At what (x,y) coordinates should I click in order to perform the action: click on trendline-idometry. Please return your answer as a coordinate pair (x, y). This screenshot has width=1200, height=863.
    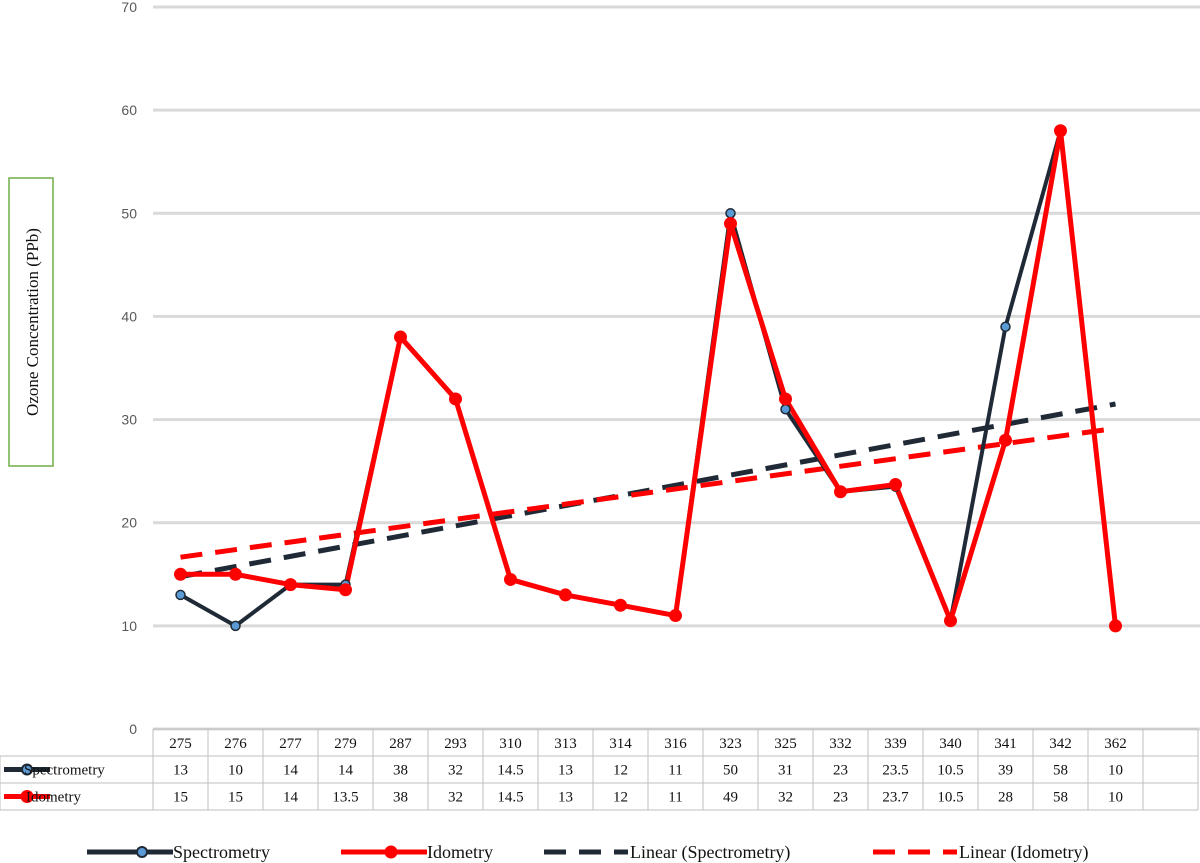
    Looking at the image, I should click on (648, 492).